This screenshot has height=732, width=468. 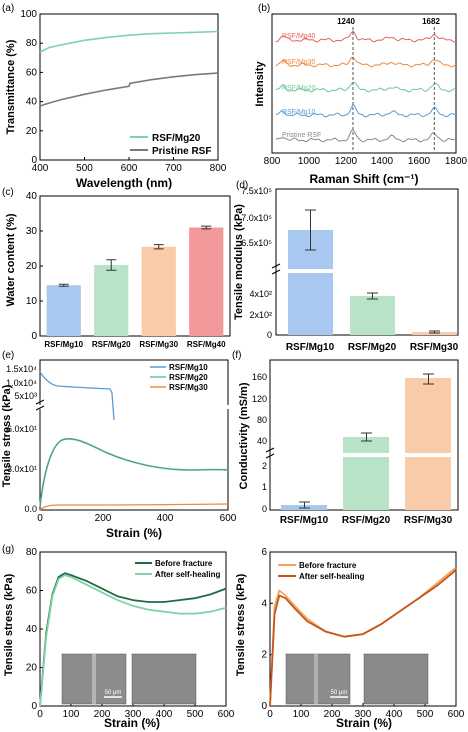 What do you see at coordinates (270, 453) in the screenshot?
I see `f-axis-break-mark` at bounding box center [270, 453].